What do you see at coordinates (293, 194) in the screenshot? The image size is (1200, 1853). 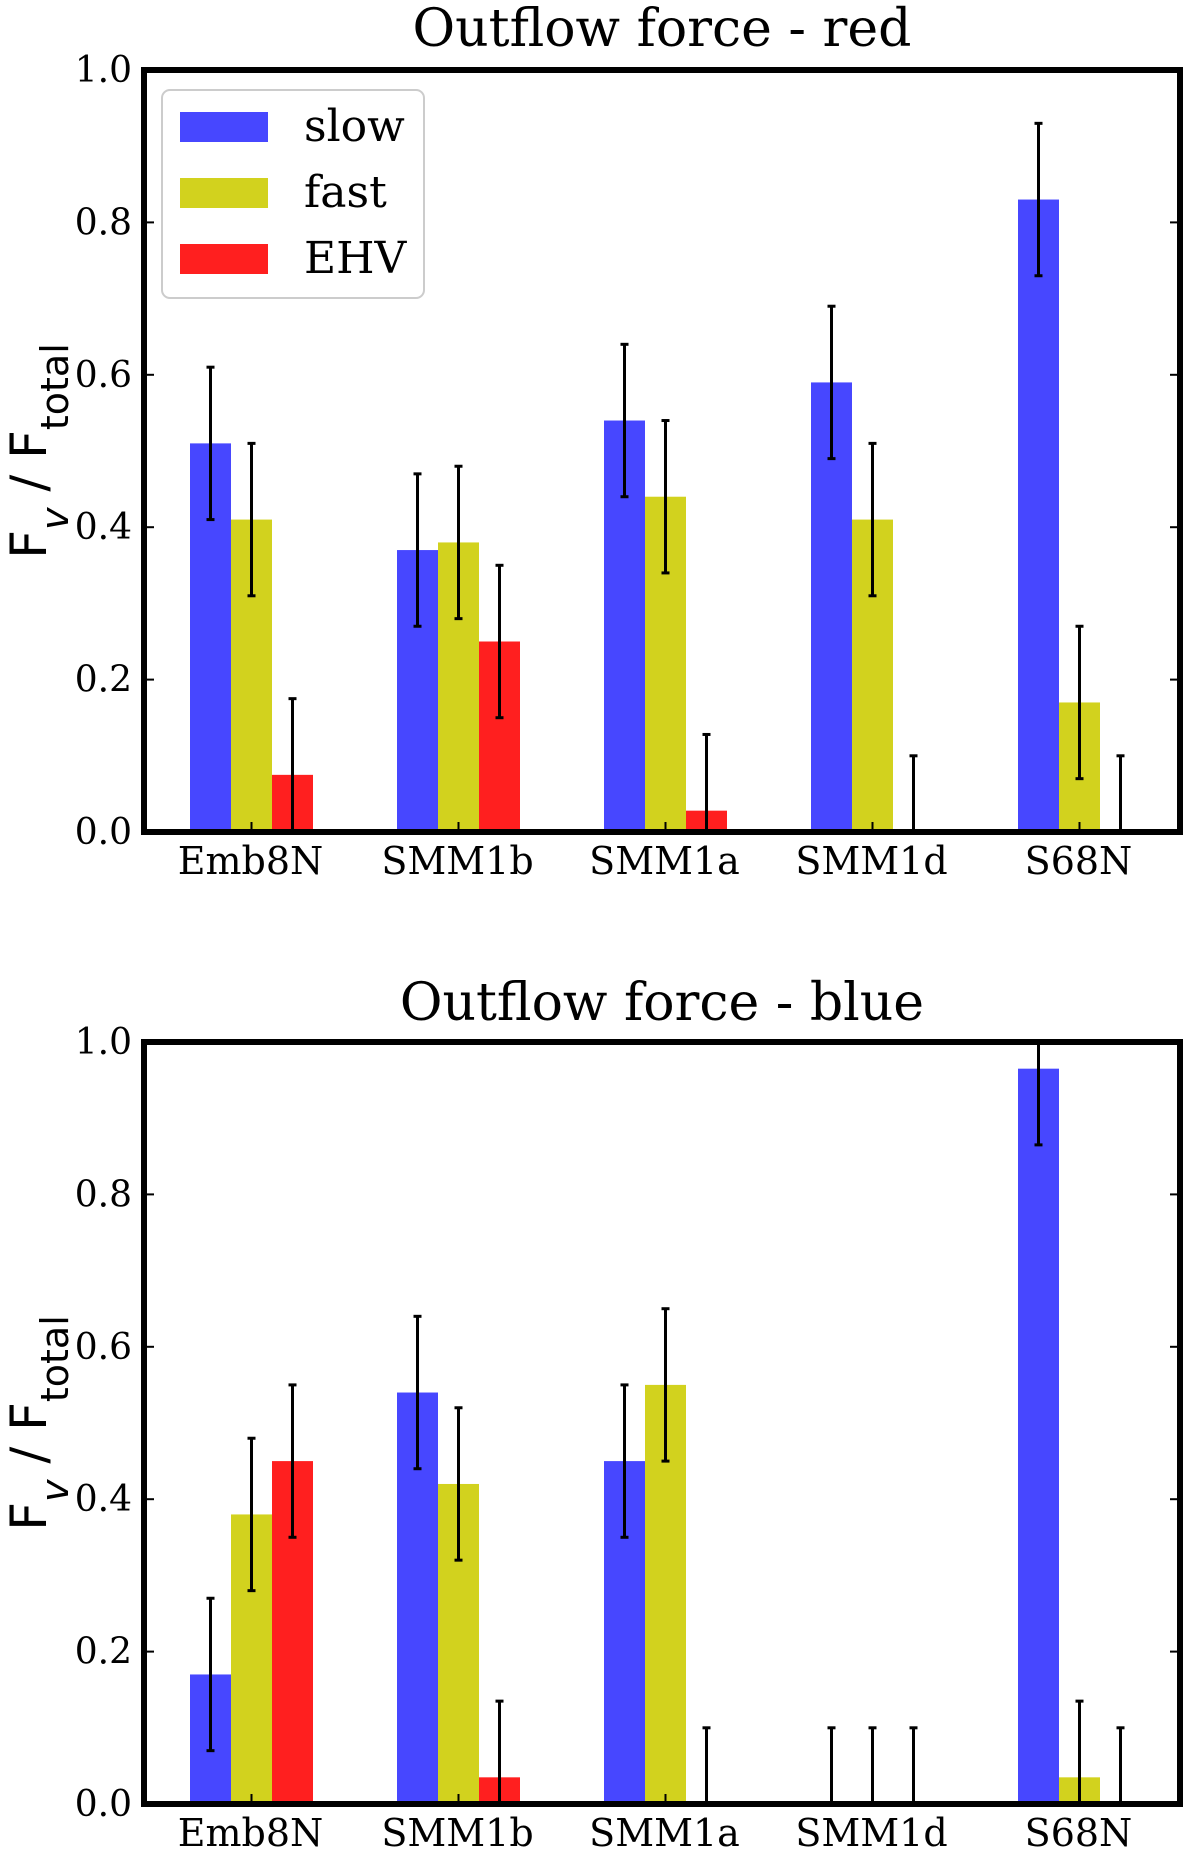 I see `legend: slow fast EHV` at bounding box center [293, 194].